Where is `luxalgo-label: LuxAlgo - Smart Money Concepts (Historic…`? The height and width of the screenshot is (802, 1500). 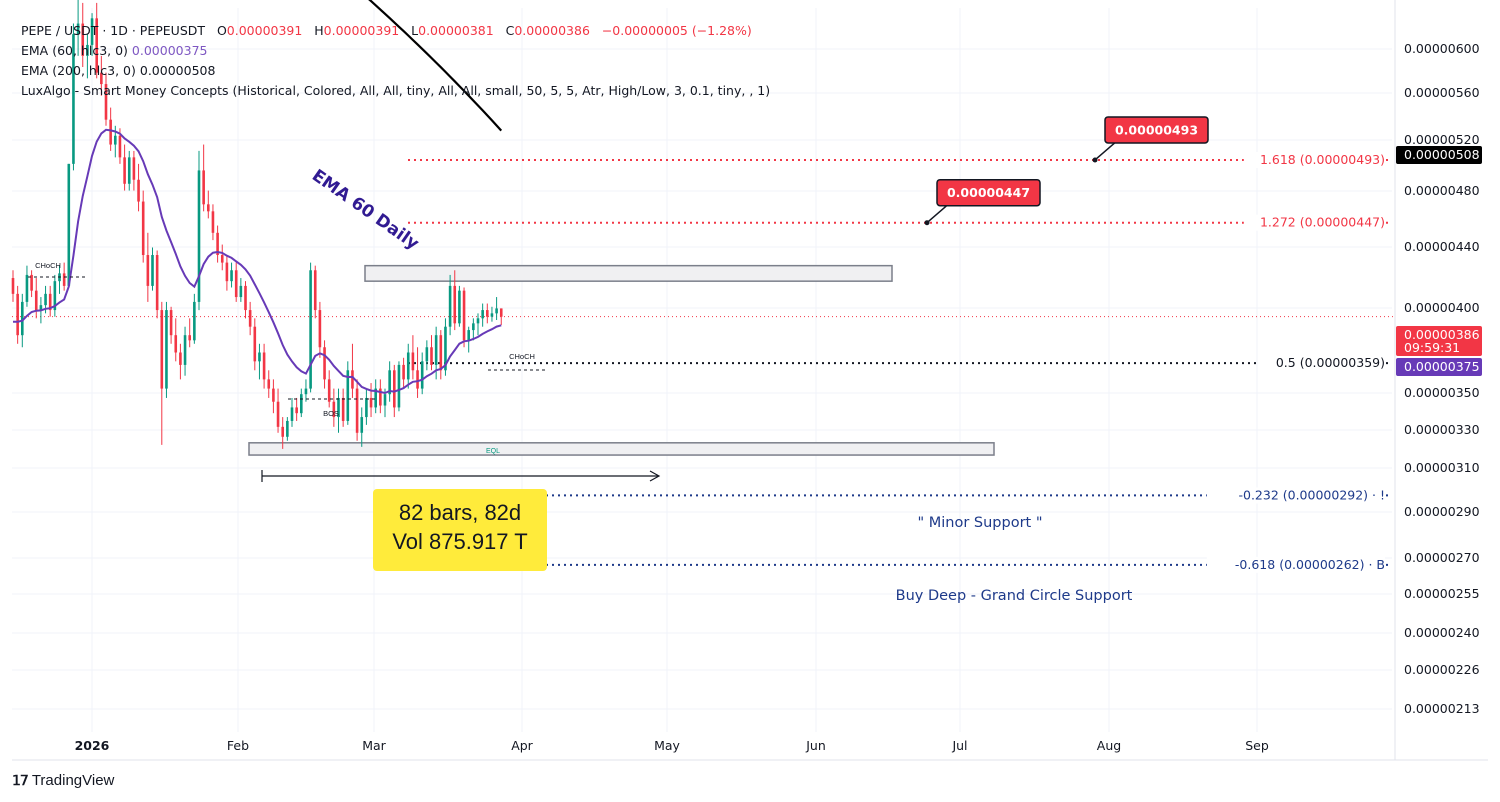 luxalgo-label: LuxAlgo - Smart Money Concepts (Historic… is located at coordinates (396, 90).